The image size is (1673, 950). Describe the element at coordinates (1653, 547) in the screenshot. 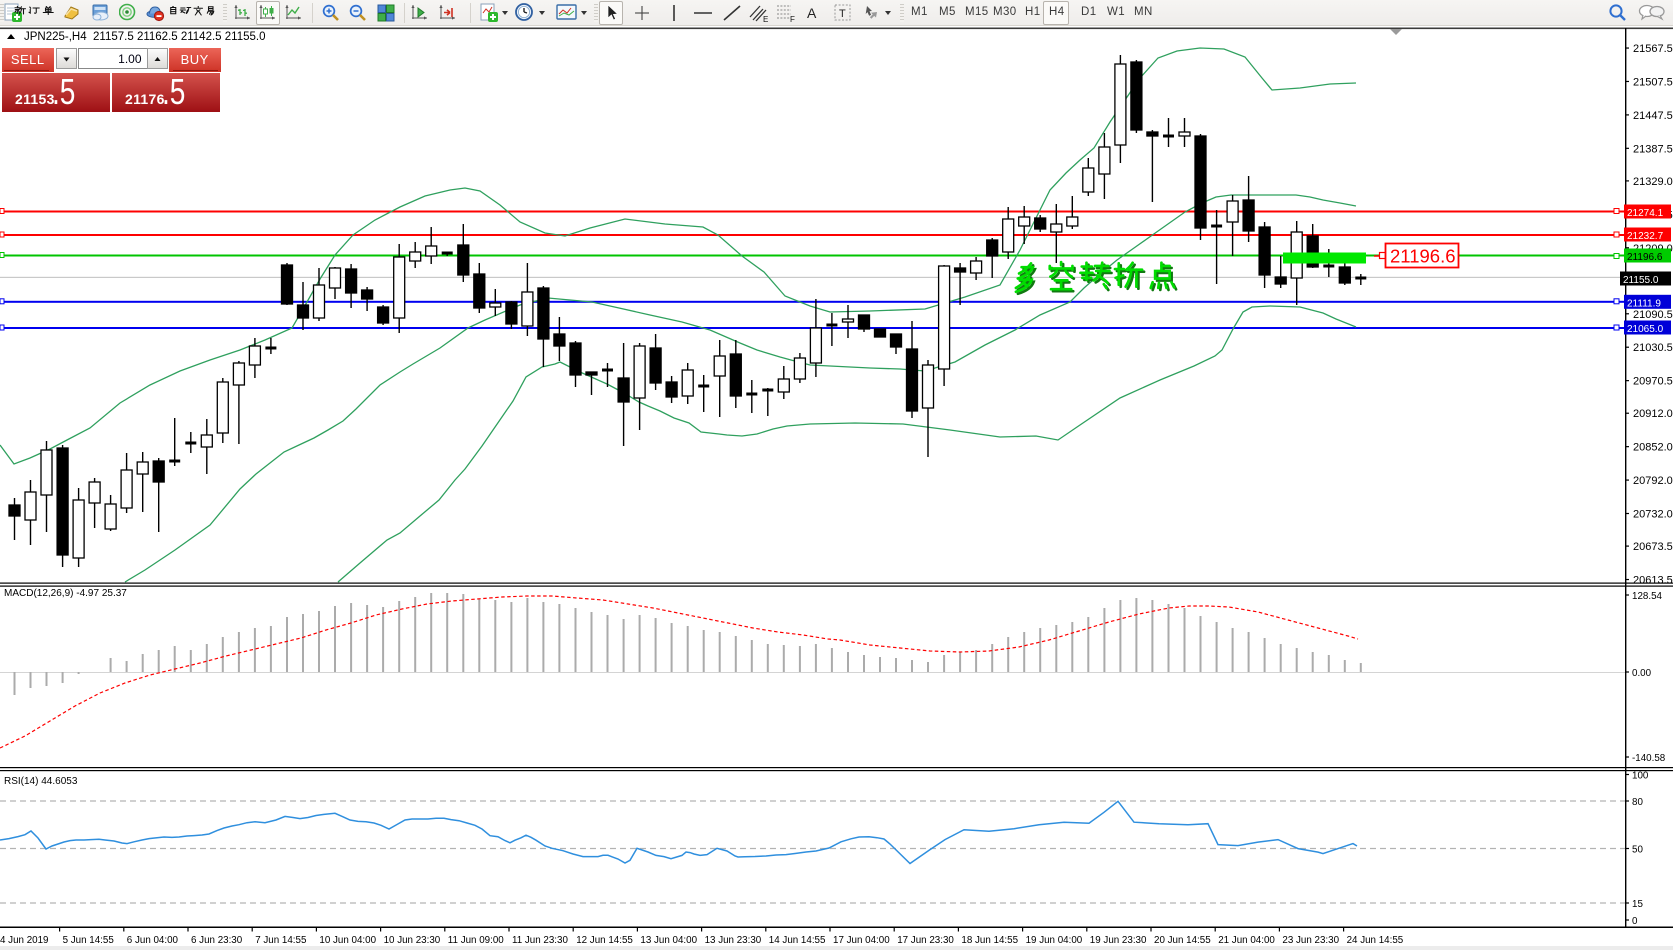

I see `svg-text: 20673.5` at that location.